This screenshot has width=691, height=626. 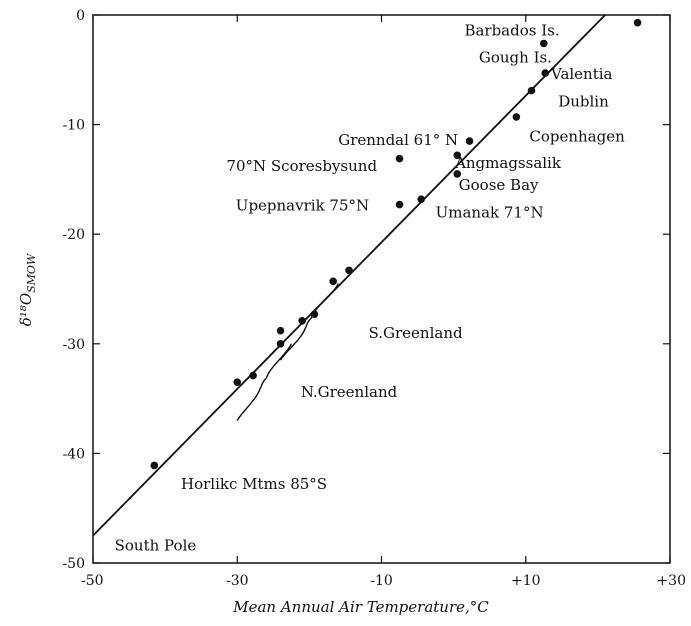 I want to click on y-axis-title: δ¹⁸OSMOW, so click(x=27, y=289).